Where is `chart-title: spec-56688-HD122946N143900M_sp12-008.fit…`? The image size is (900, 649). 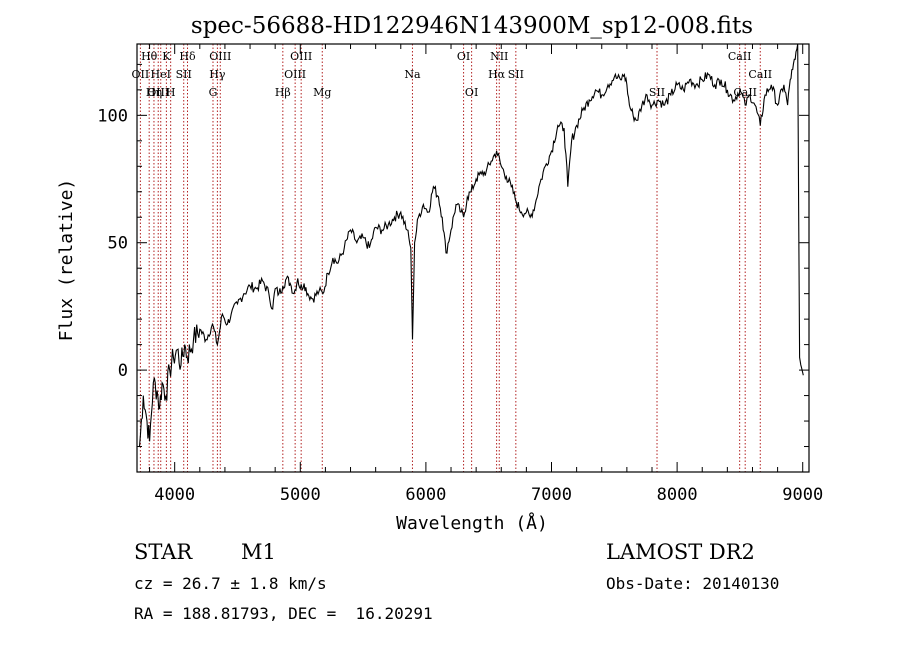
chart-title: spec-56688-HD122946N143900M_sp12-008.fit… is located at coordinates (472, 26).